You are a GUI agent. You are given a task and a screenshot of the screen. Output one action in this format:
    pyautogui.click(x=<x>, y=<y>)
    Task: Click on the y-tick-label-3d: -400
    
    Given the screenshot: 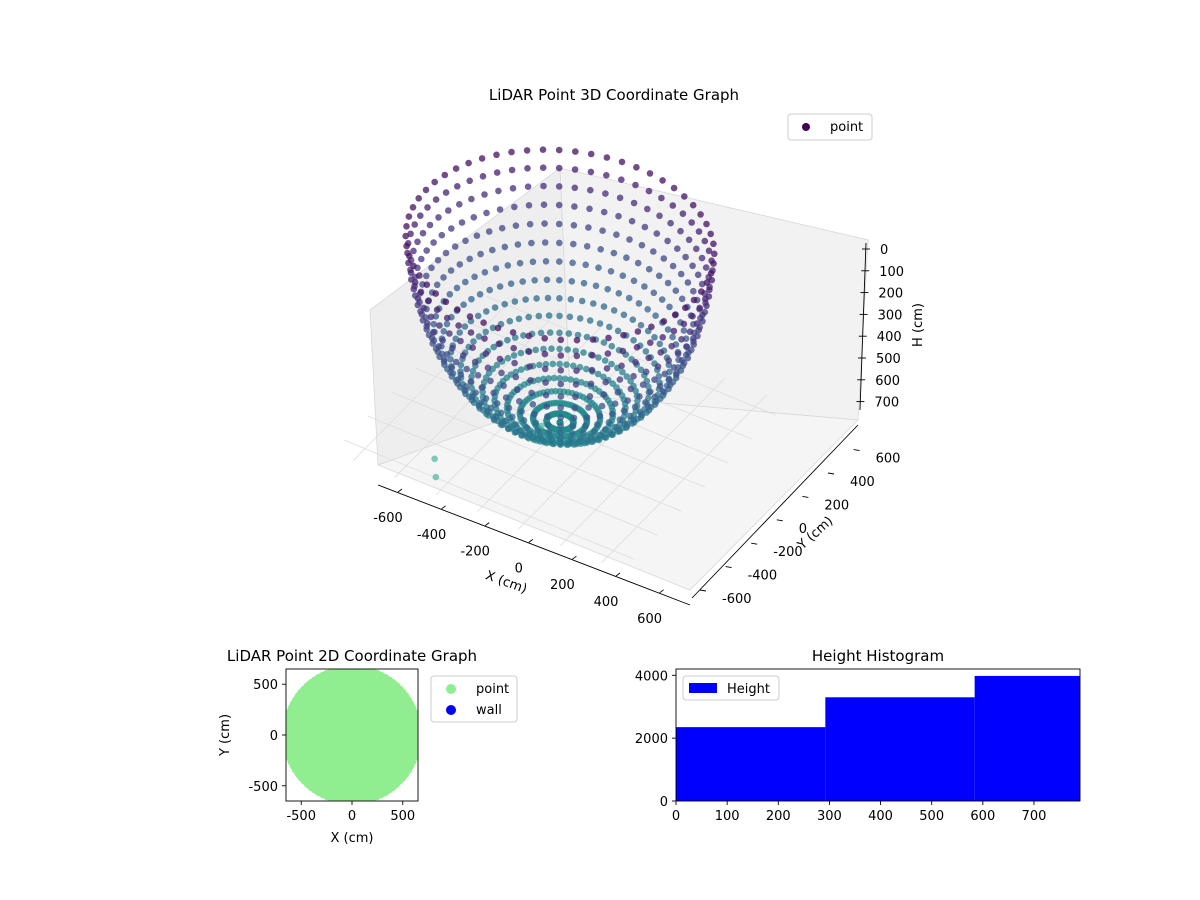 What is the action you would take?
    pyautogui.click(x=763, y=576)
    